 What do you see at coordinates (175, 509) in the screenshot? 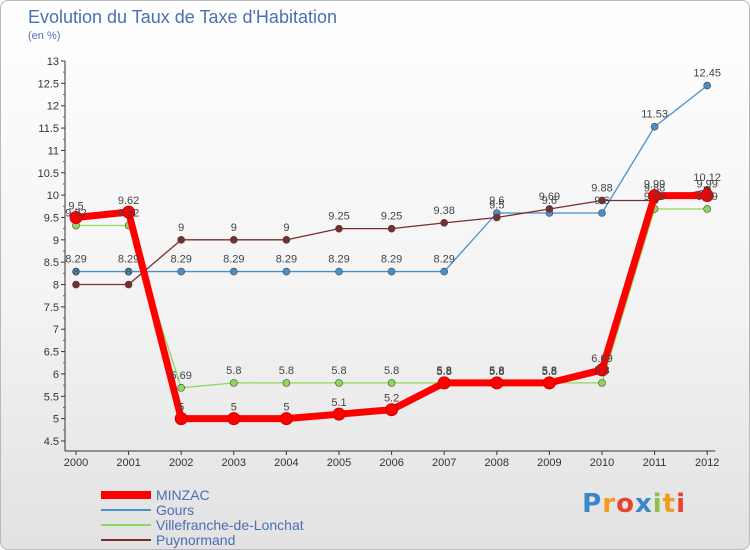
I see `legend-label: Gours` at bounding box center [175, 509].